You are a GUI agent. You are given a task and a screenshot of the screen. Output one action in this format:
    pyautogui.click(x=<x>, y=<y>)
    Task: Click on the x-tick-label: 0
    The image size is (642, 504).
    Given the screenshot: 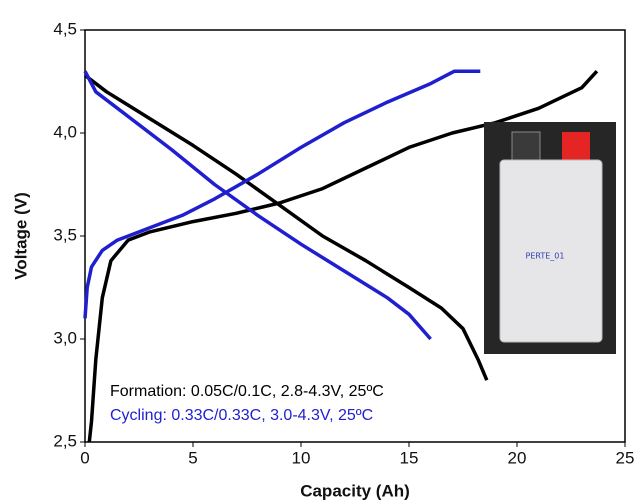 What is the action you would take?
    pyautogui.click(x=84, y=457)
    